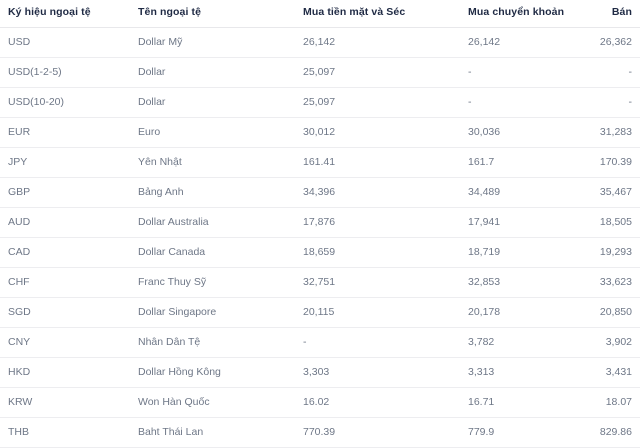 The image size is (640, 448). Describe the element at coordinates (605, 372) in the screenshot. I see `cell-sell: 3,431` at that location.